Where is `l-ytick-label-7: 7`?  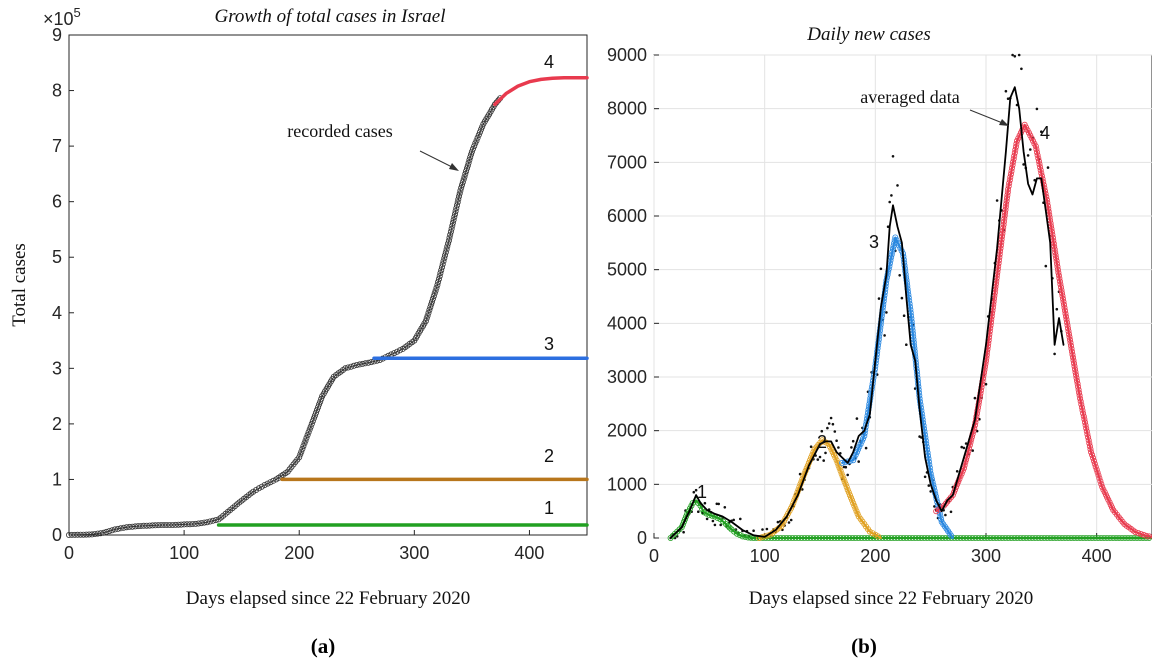
l-ytick-label-7: 7 is located at coordinates (57, 146).